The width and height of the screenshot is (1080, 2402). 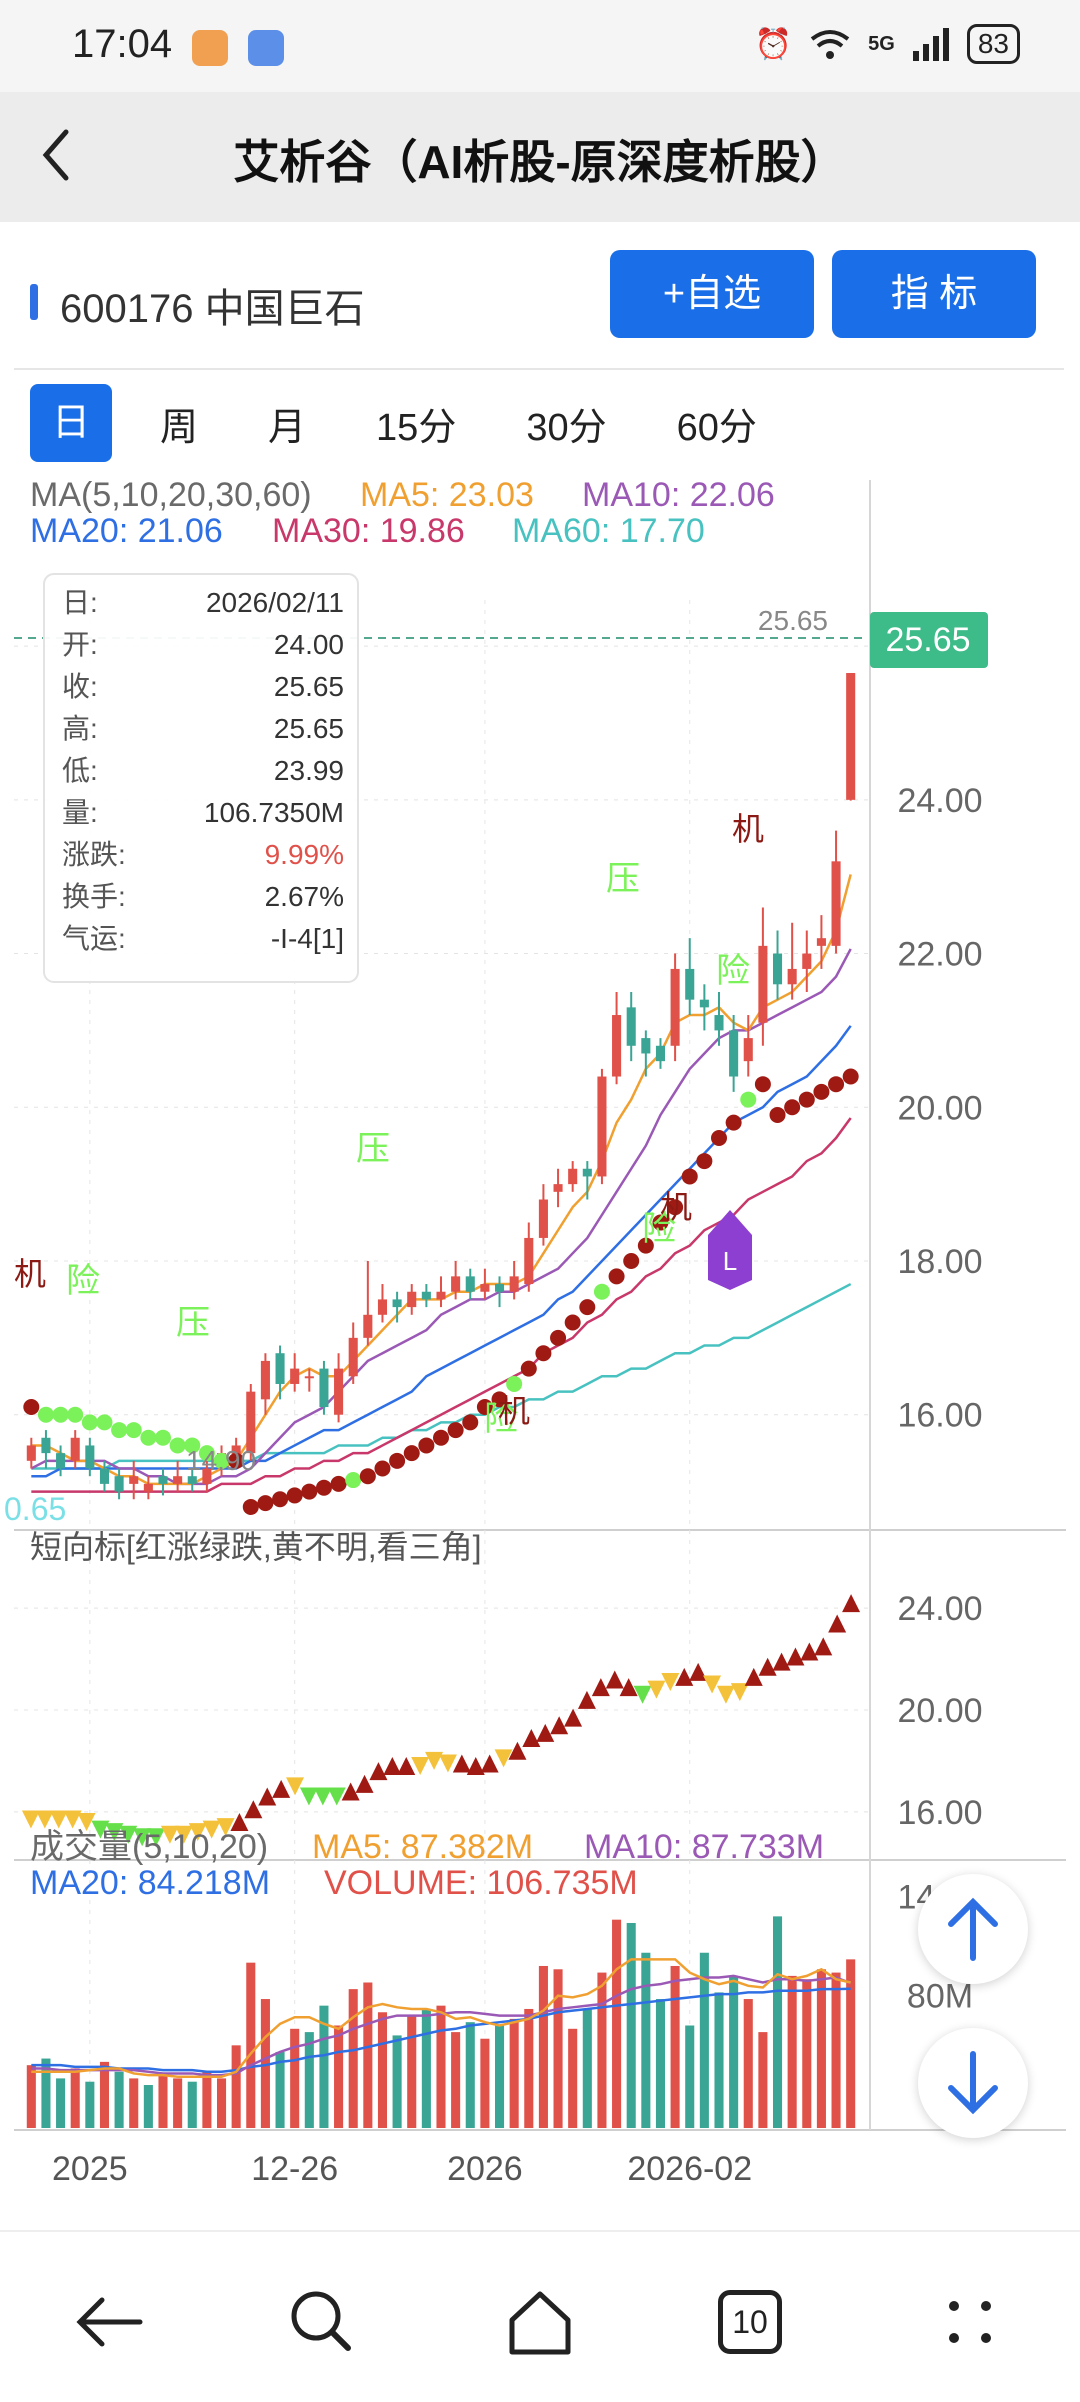 What do you see at coordinates (939, 1416) in the screenshot?
I see `price-tick-label: 16.00` at bounding box center [939, 1416].